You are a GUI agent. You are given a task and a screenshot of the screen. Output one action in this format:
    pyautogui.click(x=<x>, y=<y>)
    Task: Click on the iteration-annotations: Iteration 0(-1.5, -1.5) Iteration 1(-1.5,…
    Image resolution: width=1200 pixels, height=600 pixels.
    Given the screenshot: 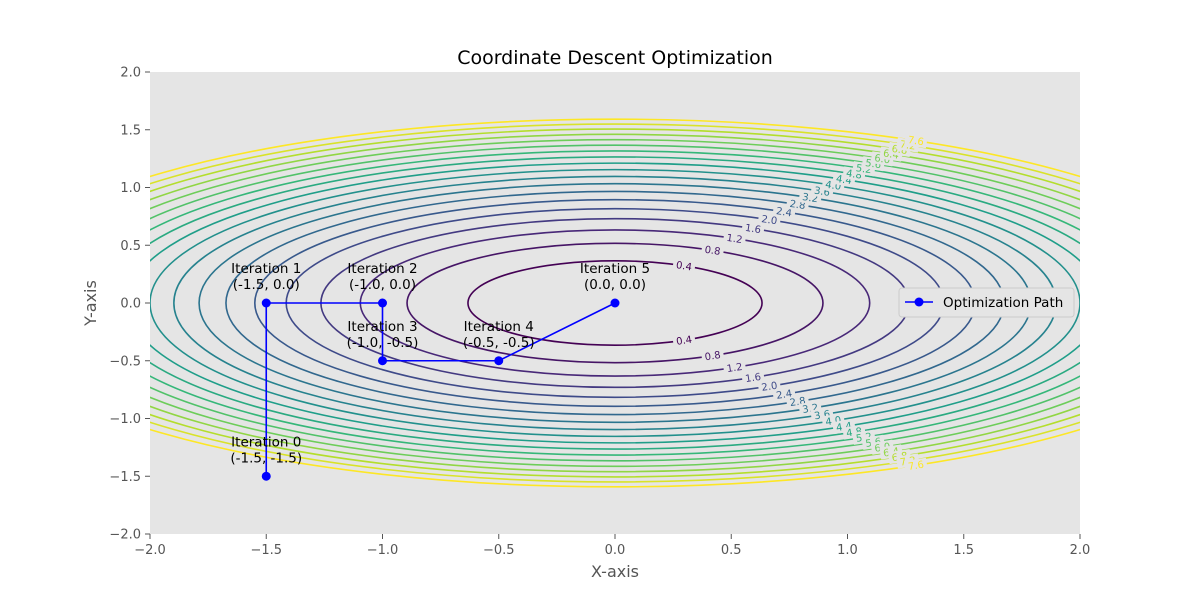 What is the action you would take?
    pyautogui.click(x=440, y=363)
    